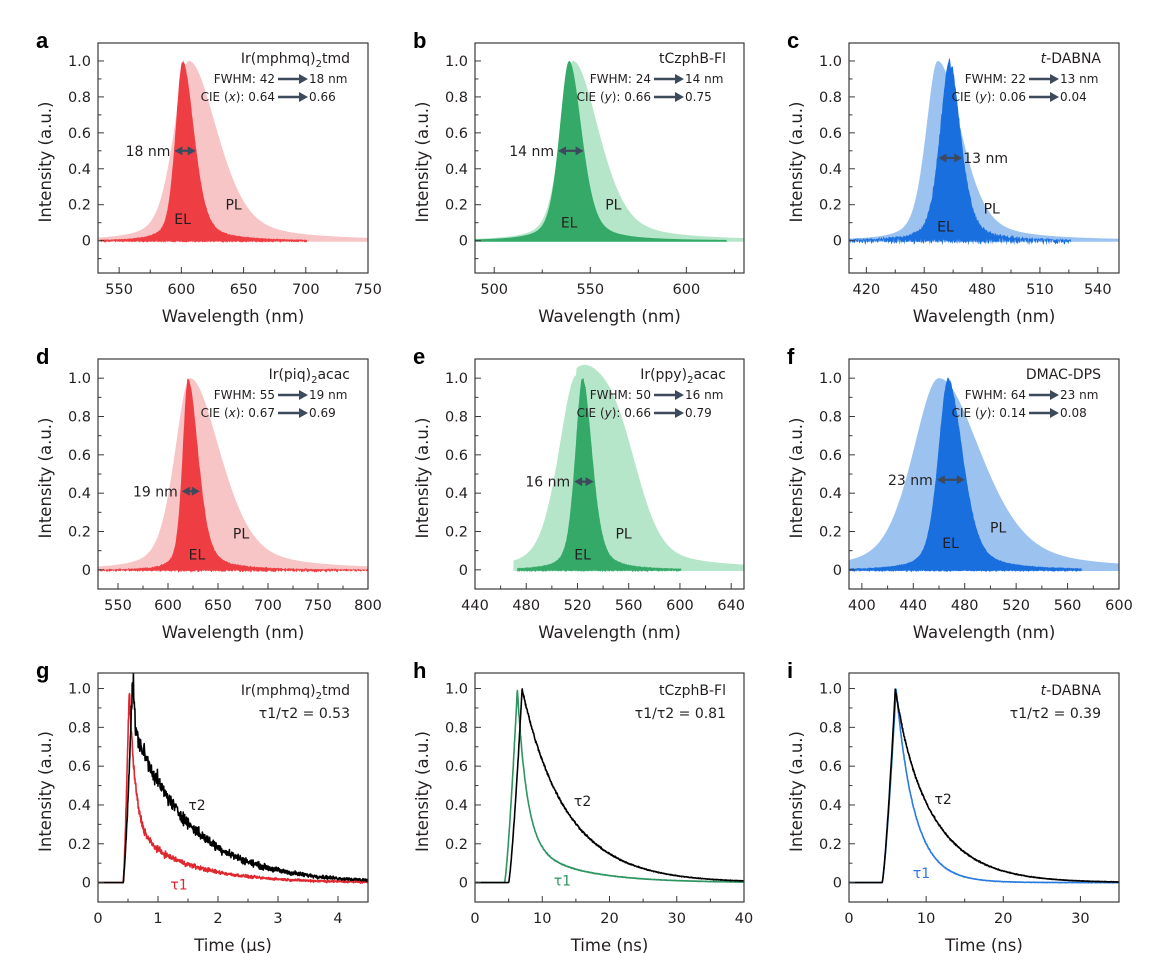 This screenshot has width=1160, height=953. What do you see at coordinates (1079, 395) in the screenshot?
I see `fwhm-to: 23 nm` at bounding box center [1079, 395].